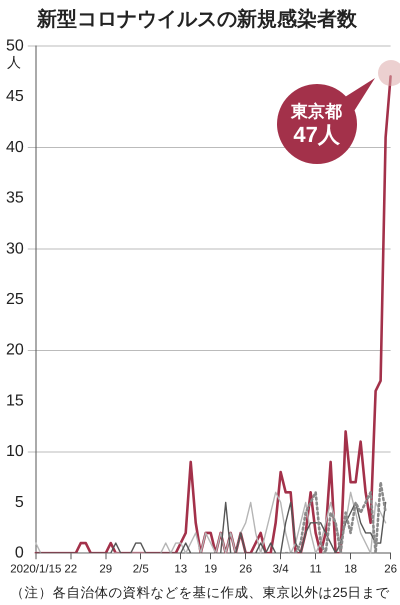  What do you see at coordinates (15, 147) in the screenshot?
I see `y-tick-label: 40` at bounding box center [15, 147].